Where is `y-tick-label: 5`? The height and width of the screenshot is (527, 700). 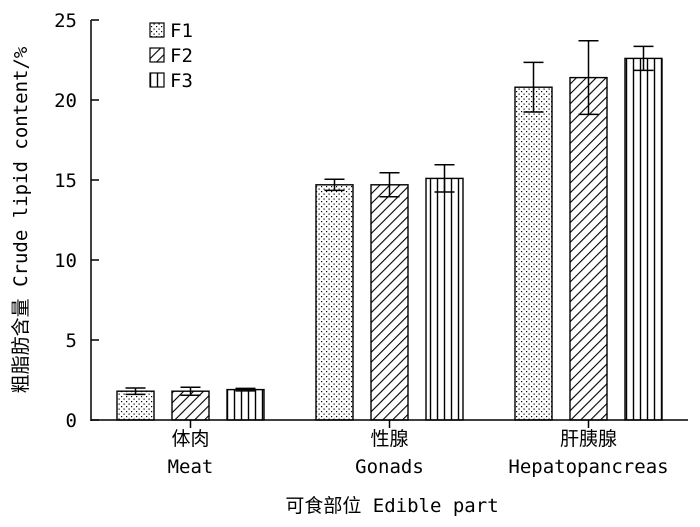 y-tick-label: 5 is located at coordinates (71, 341).